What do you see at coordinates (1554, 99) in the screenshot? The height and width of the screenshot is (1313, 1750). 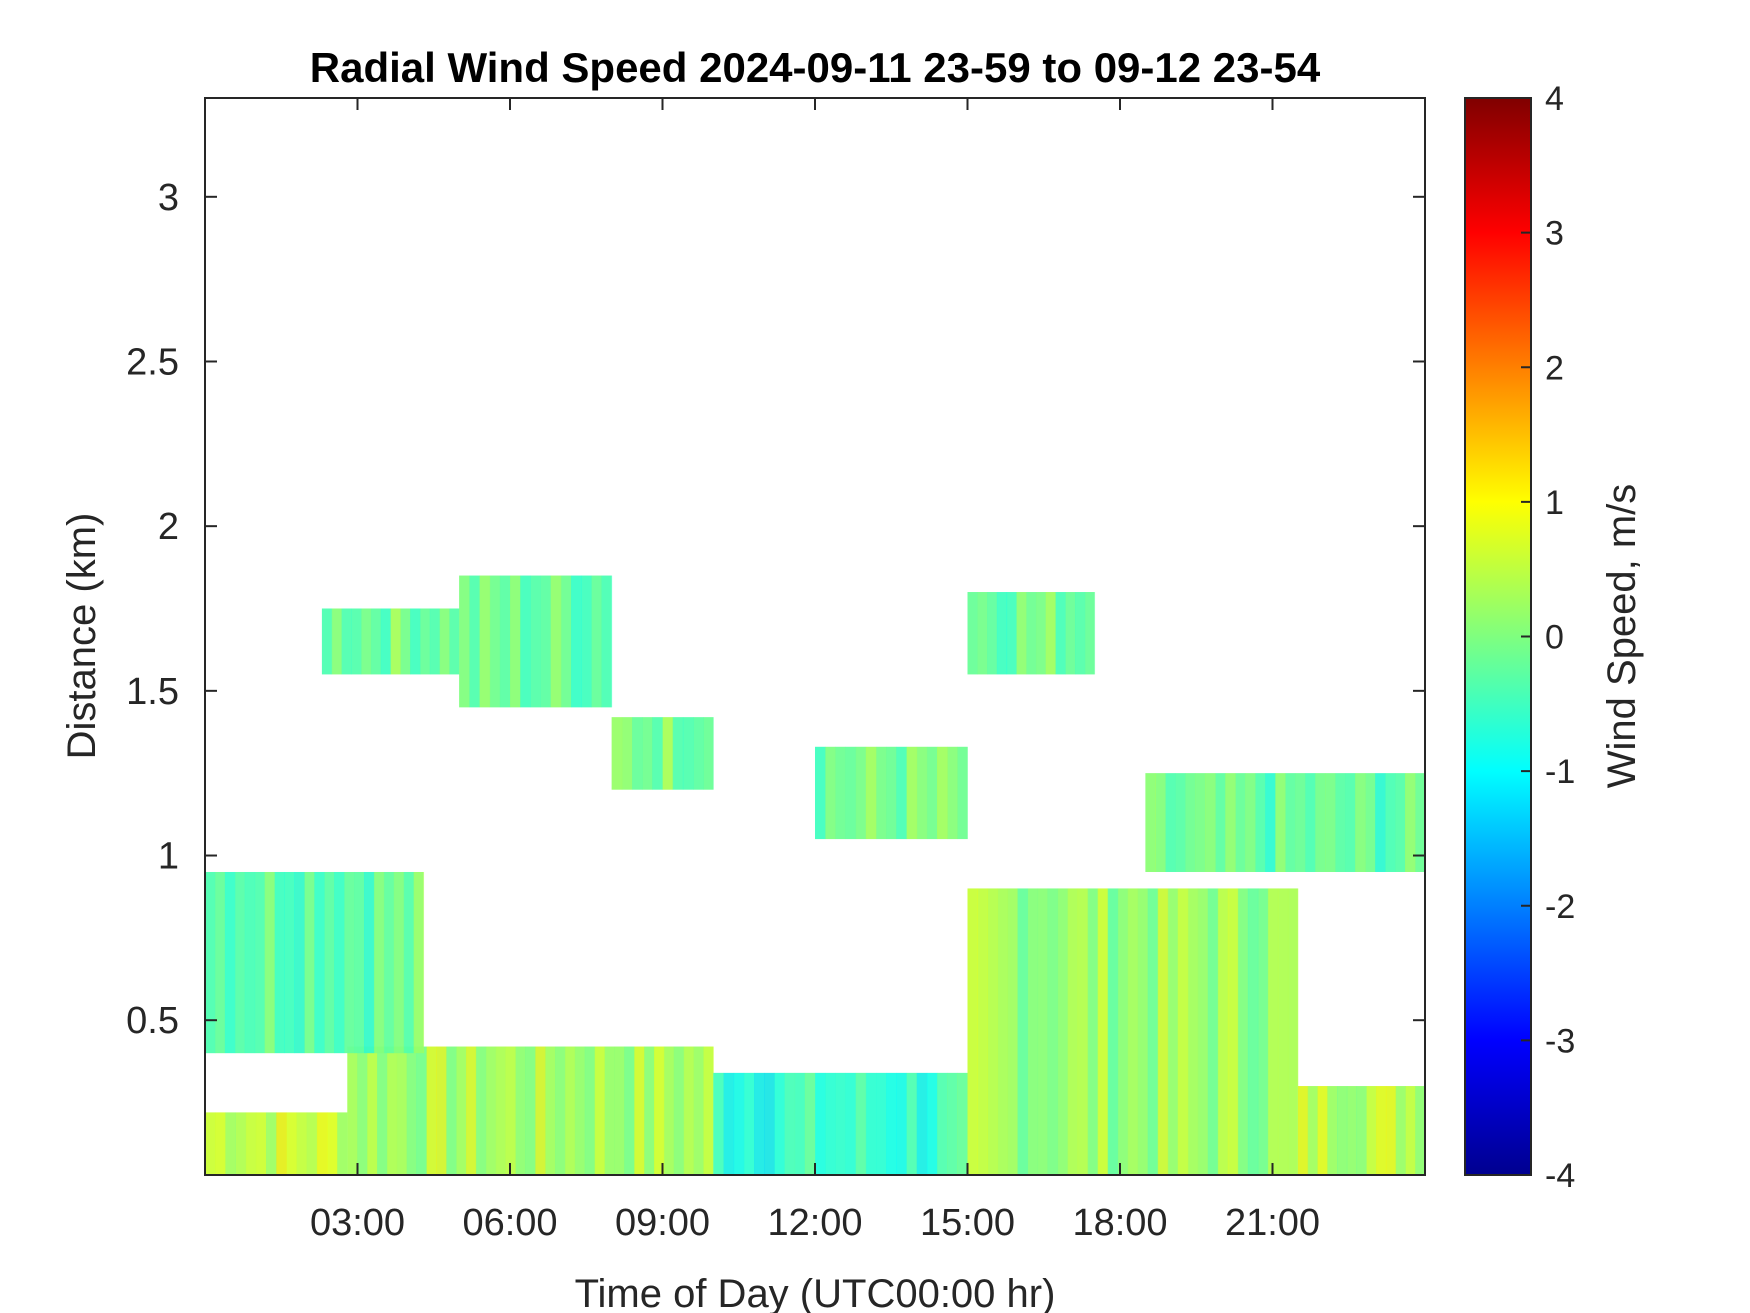 I see `colorbar-tick-label: 4` at bounding box center [1554, 99].